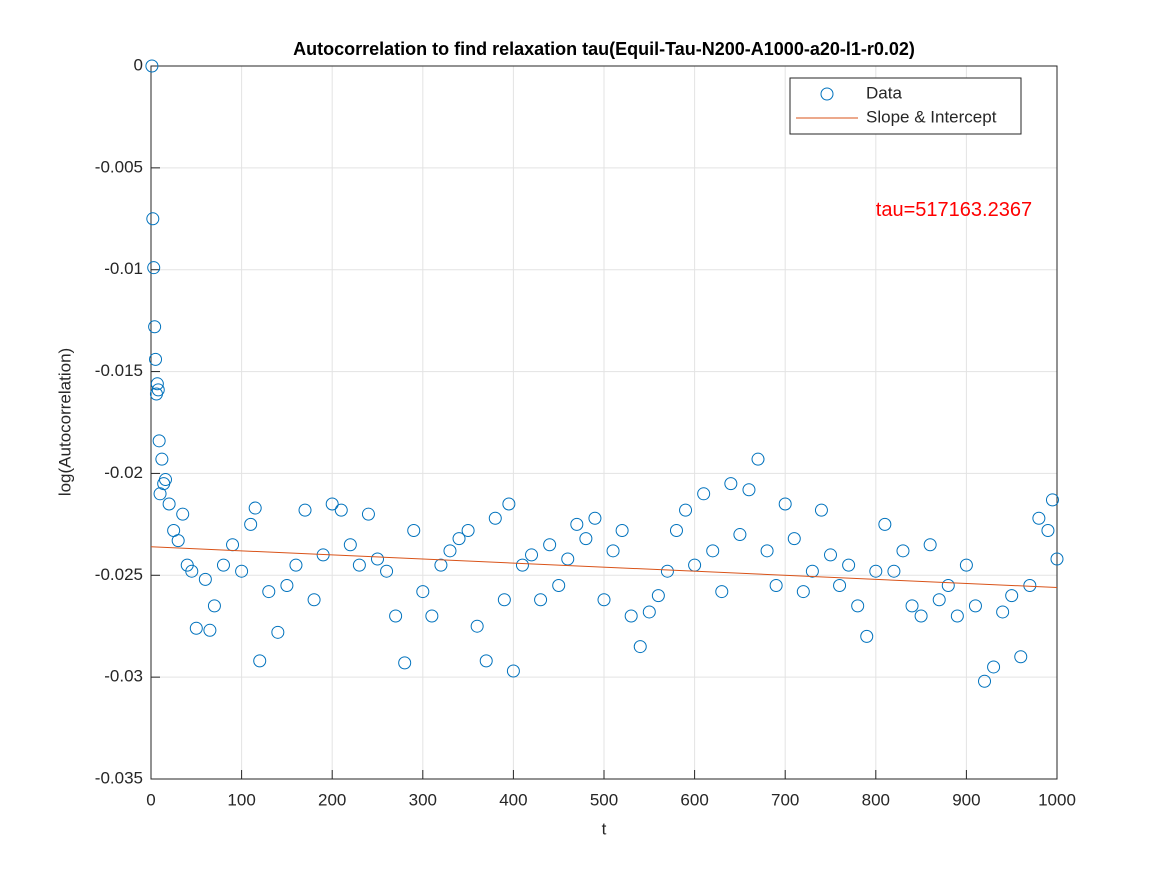 Image resolution: width=1167 pixels, height=875 pixels. Describe the element at coordinates (694, 799) in the screenshot. I see `x-tick-label: 600` at that location.